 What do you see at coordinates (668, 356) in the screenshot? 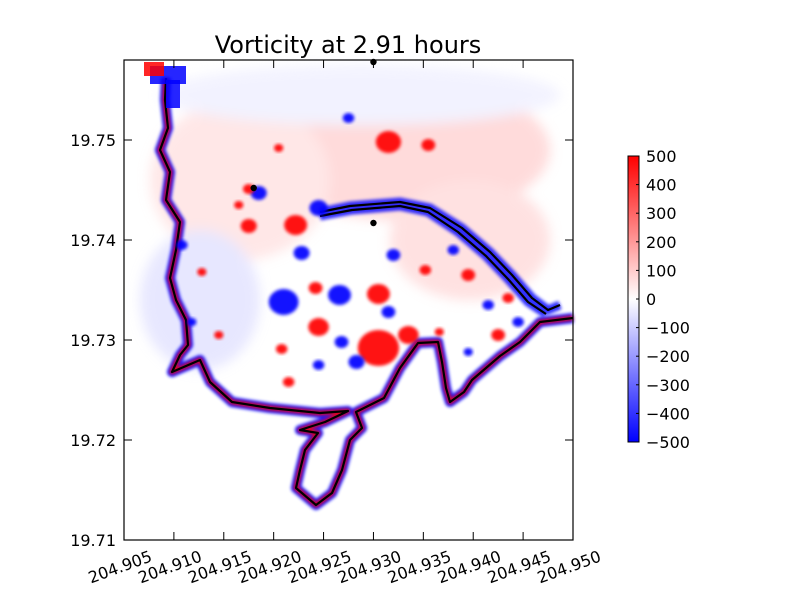
I see `colorbar-tick-label: −200` at bounding box center [668, 356].